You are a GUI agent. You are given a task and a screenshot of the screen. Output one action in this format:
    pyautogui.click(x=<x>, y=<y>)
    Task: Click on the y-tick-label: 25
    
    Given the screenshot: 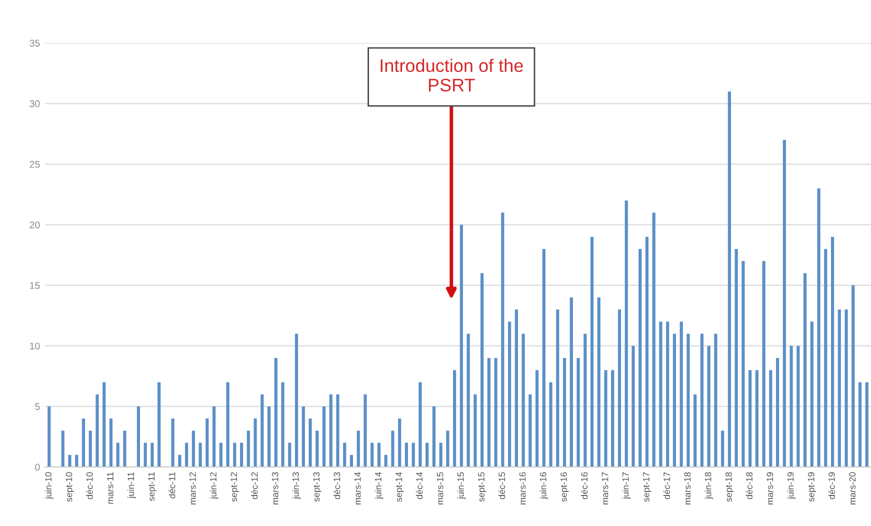 What is the action you would take?
    pyautogui.click(x=35, y=164)
    